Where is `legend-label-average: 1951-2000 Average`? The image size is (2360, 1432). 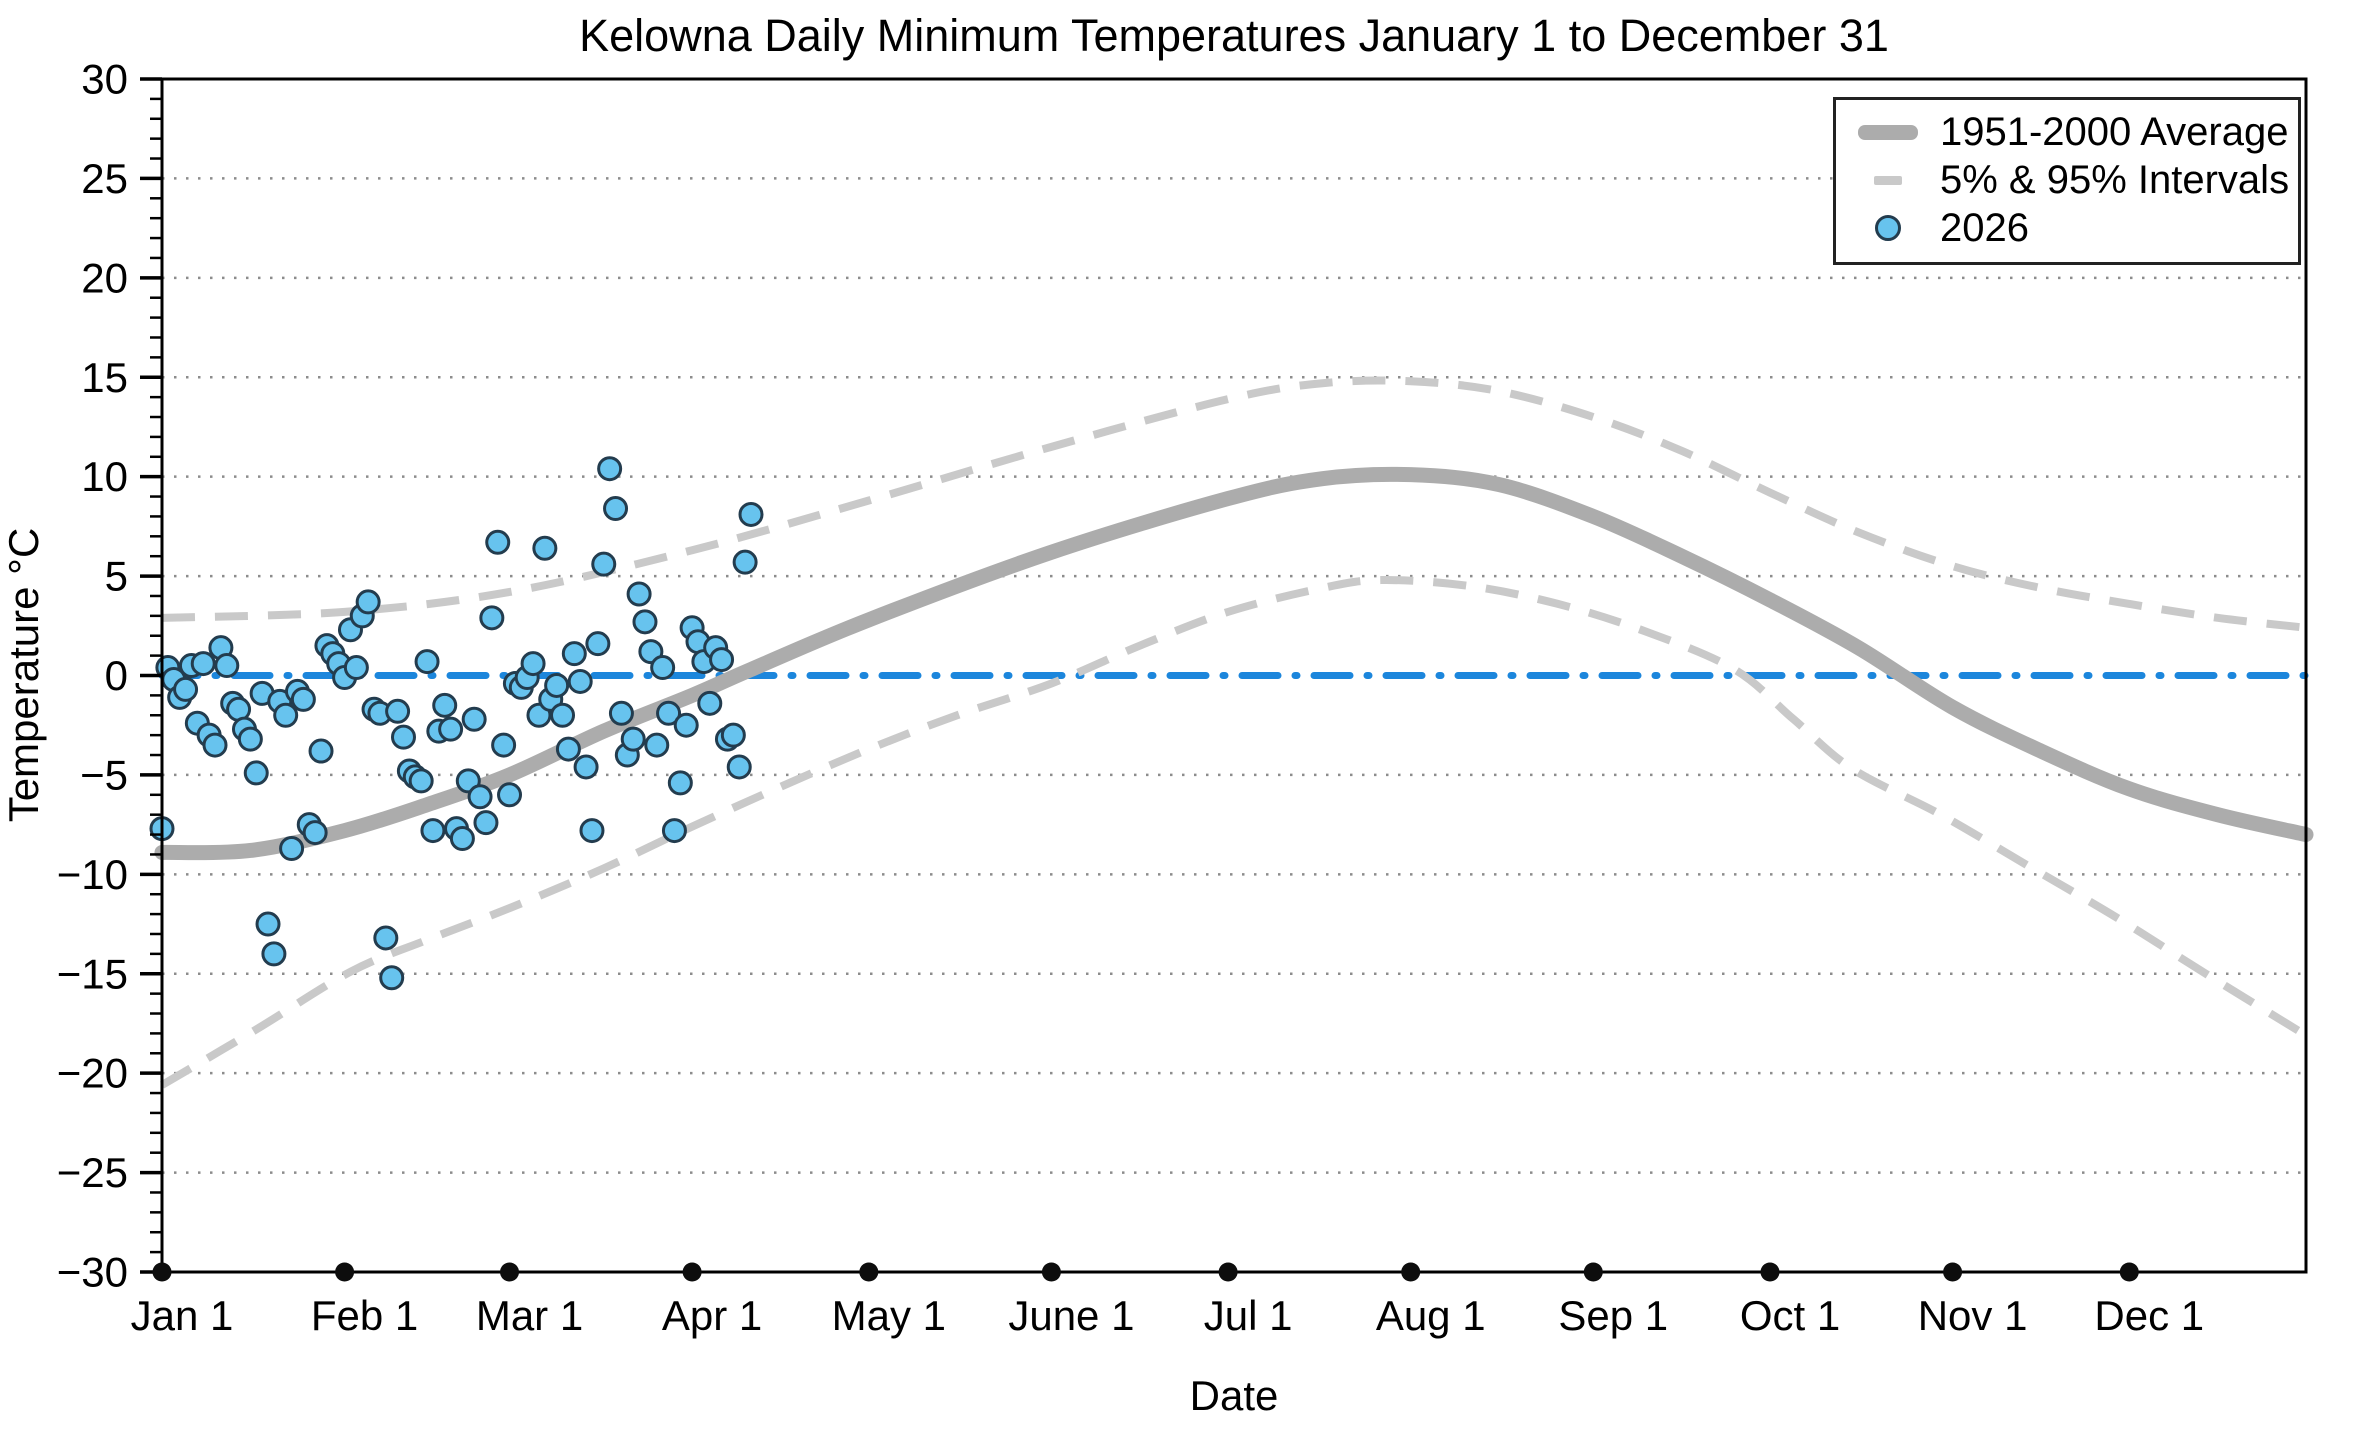 legend-label-average: 1951-2000 Average is located at coordinates (2114, 132).